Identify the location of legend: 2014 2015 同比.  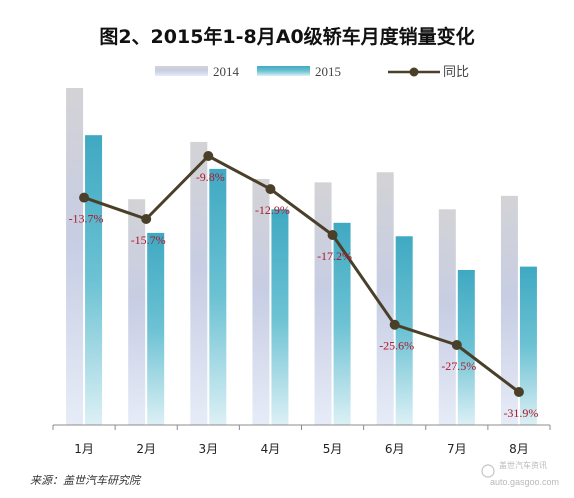
(312, 71).